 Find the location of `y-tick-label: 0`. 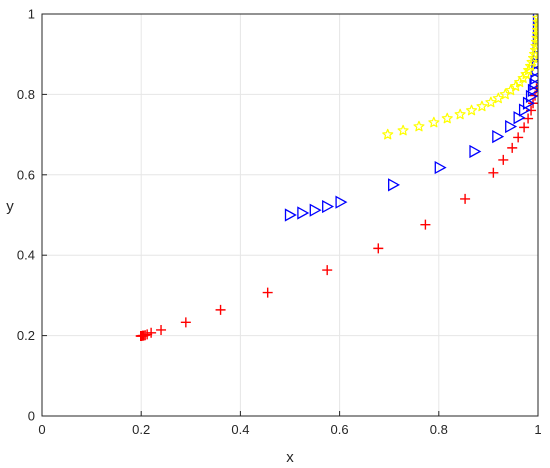

y-tick-label: 0 is located at coordinates (31, 416).